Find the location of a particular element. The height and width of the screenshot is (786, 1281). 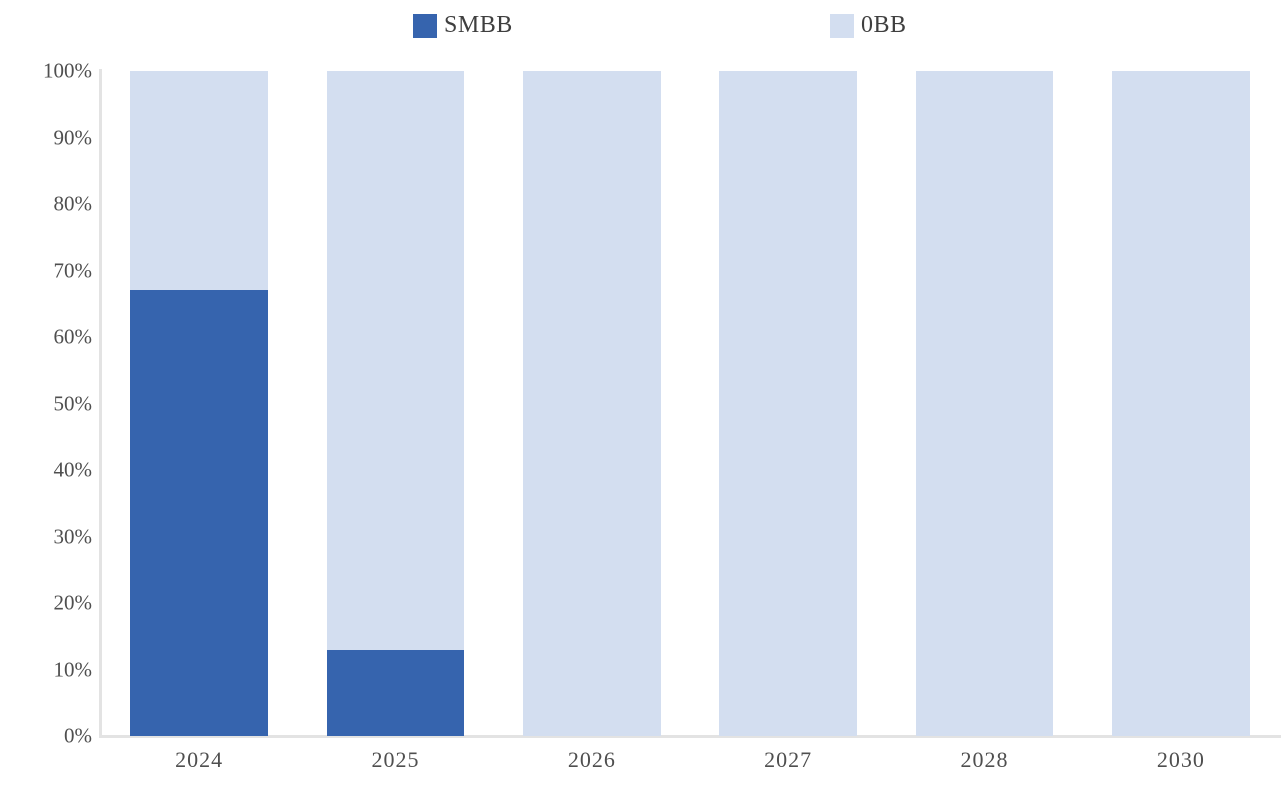

legend-label-smbb: SMBB is located at coordinates (478, 25).